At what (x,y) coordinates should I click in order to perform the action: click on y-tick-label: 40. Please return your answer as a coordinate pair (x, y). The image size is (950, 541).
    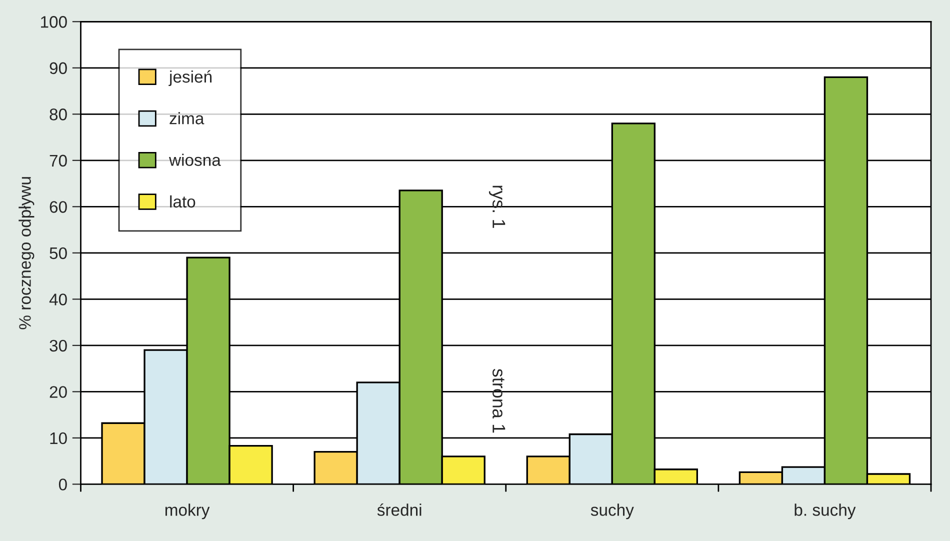
    Looking at the image, I should click on (58, 300).